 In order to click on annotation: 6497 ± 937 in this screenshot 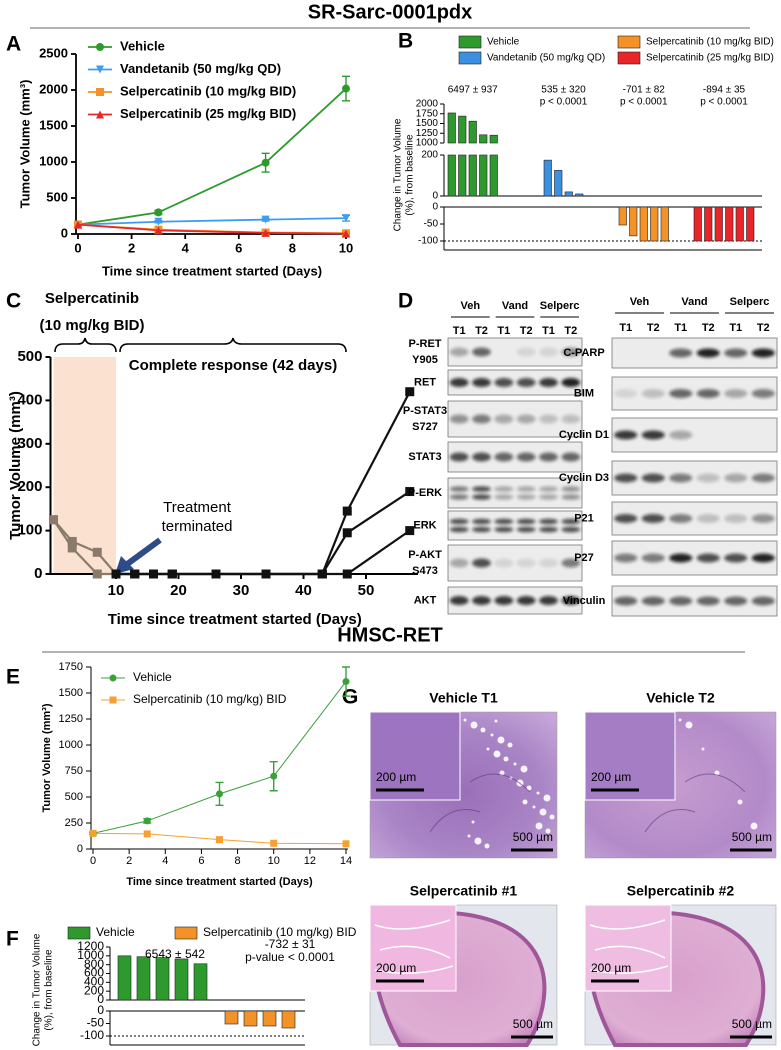, I will do `click(473, 90)`.